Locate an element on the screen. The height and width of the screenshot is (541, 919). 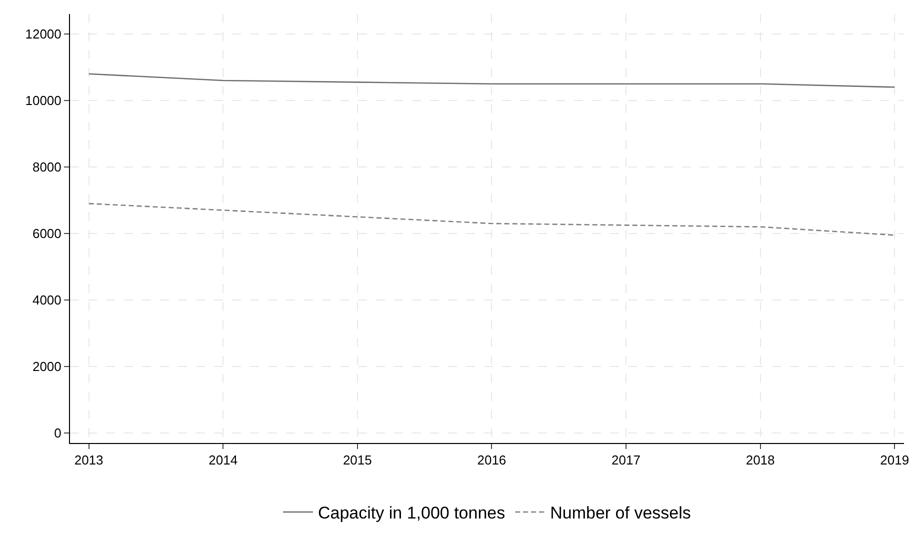
x-tick-label: 2014 is located at coordinates (223, 460).